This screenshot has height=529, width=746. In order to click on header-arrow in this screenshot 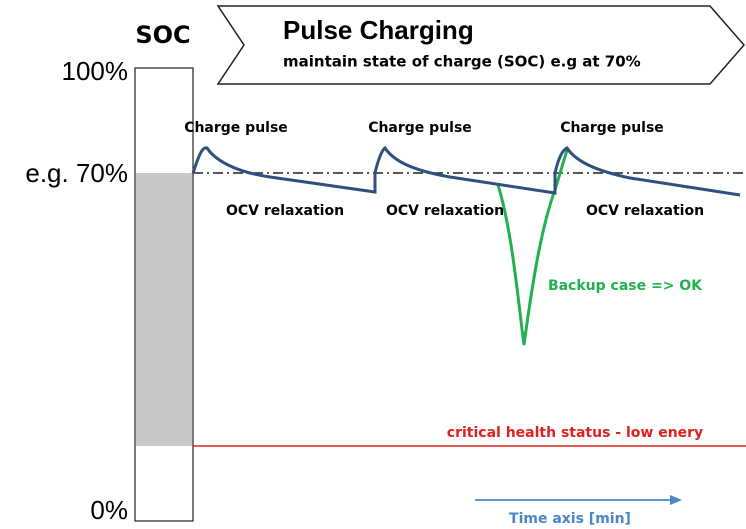, I will do `click(480, 45)`.